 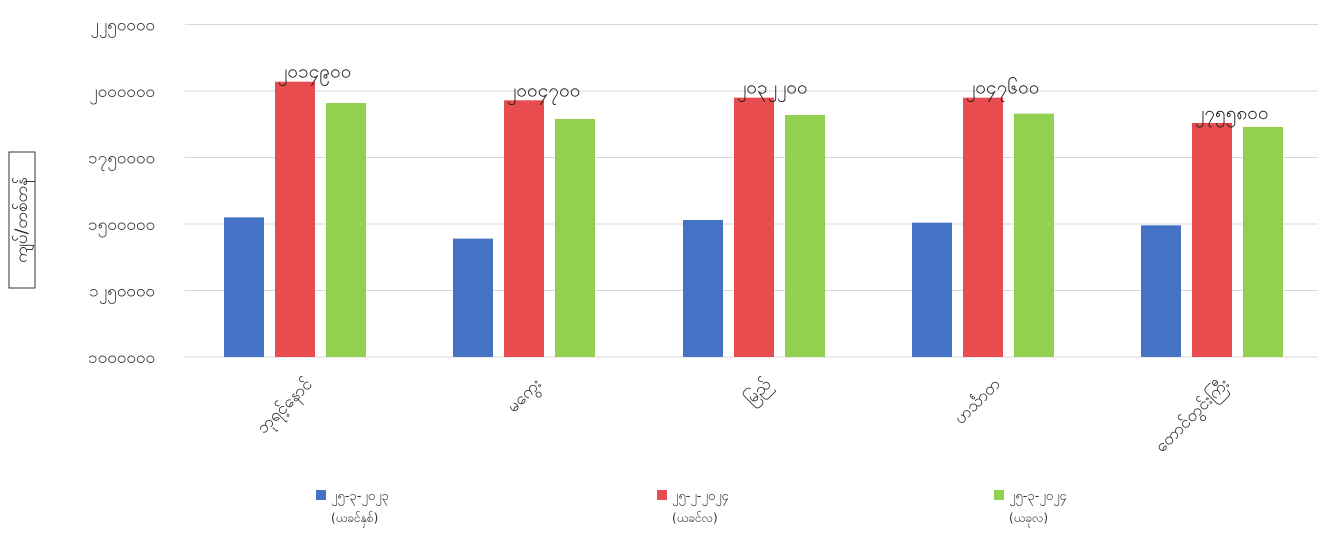 What do you see at coordinates (695, 517) in the screenshot?
I see `legend-sublabel: (ယခင်လ)` at bounding box center [695, 517].